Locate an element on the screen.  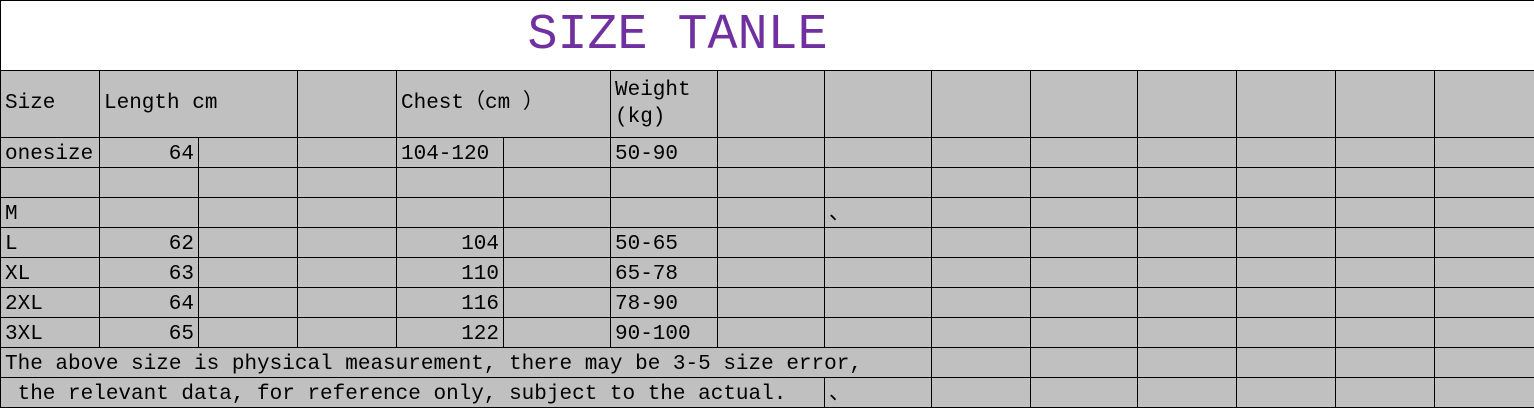
weight-cell: 50-90 is located at coordinates (664, 152).